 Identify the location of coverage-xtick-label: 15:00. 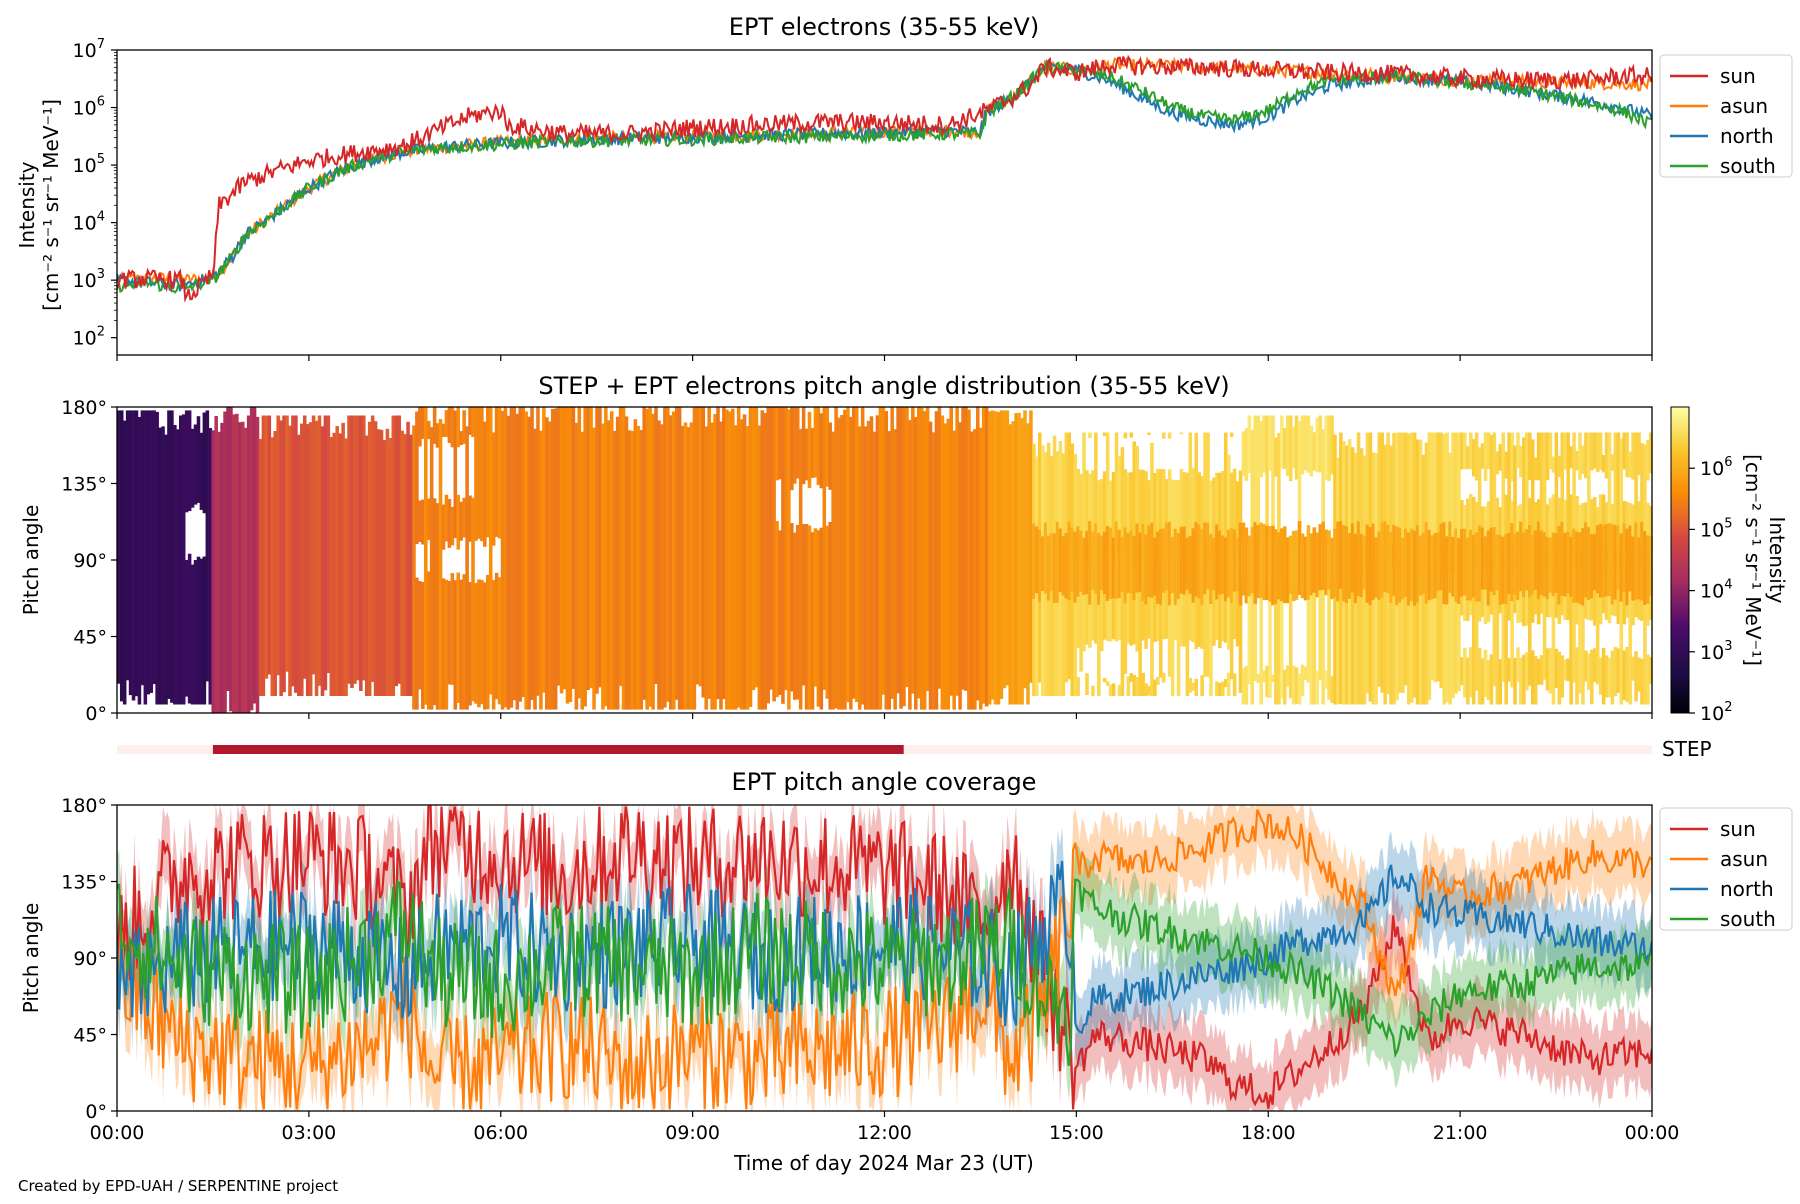
(1076, 1133).